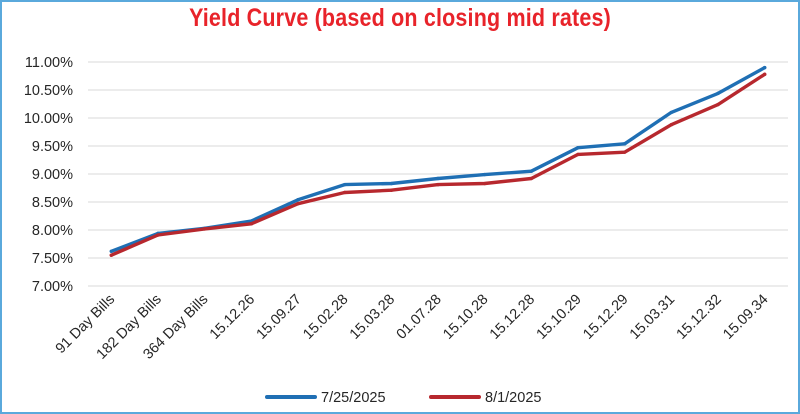 This screenshot has height=414, width=800. I want to click on y-tick-label: 8.50%, so click(52, 203).